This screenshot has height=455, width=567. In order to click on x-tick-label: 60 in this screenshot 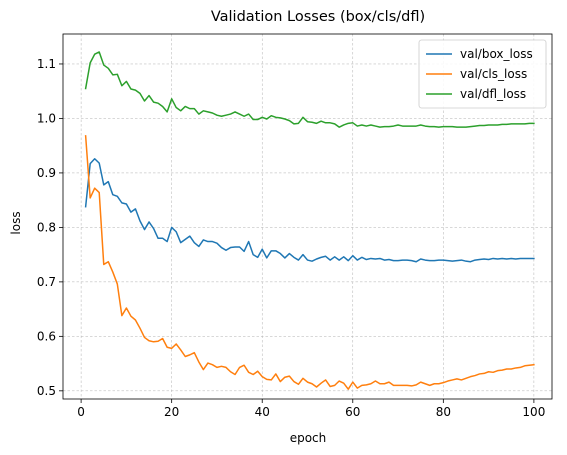, I will do `click(352, 412)`.